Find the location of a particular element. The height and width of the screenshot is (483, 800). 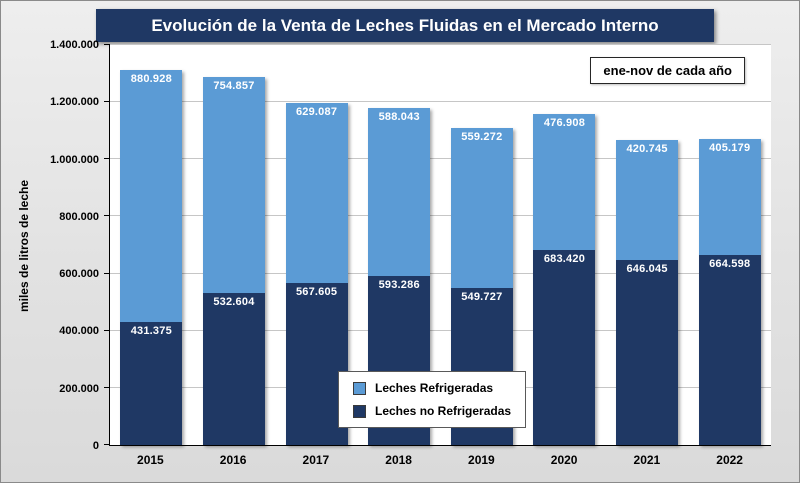

y-tick-label: 800.000 is located at coordinates (79, 216).